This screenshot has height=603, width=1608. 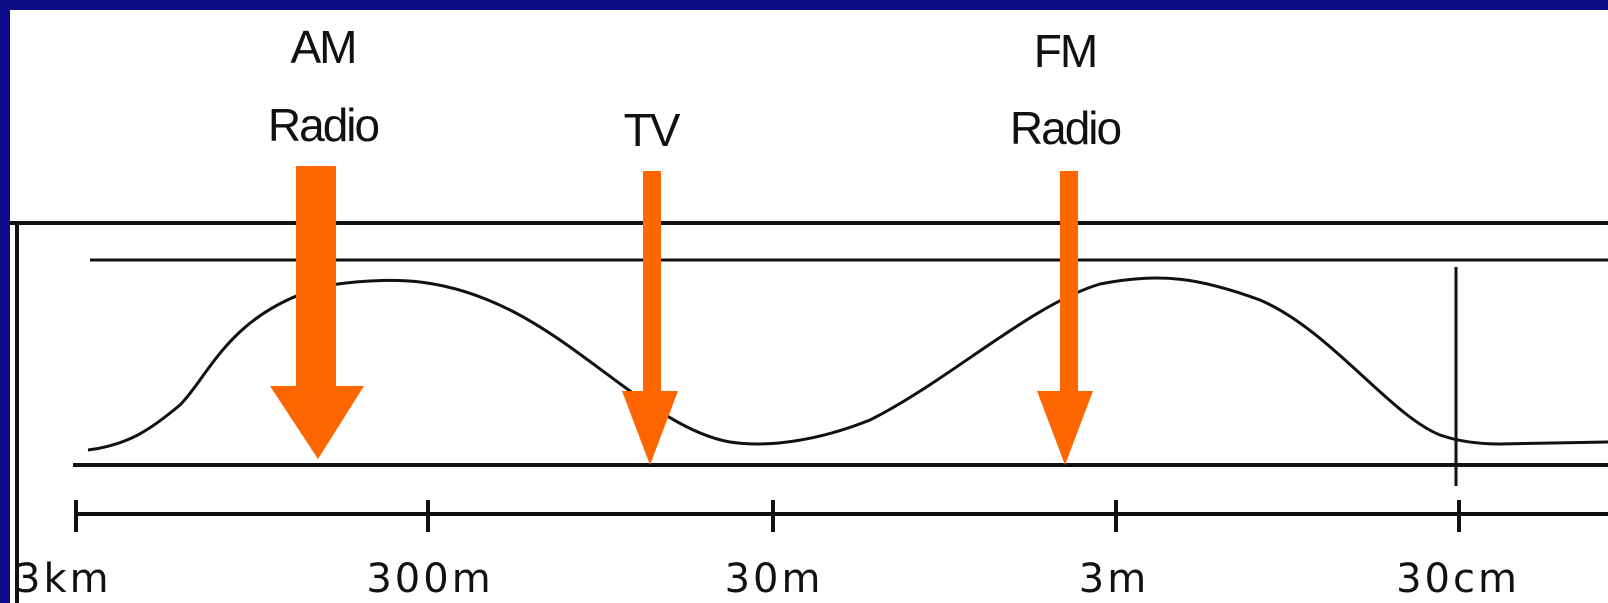 I want to click on fm-radio-arrow, so click(x=1065, y=318).